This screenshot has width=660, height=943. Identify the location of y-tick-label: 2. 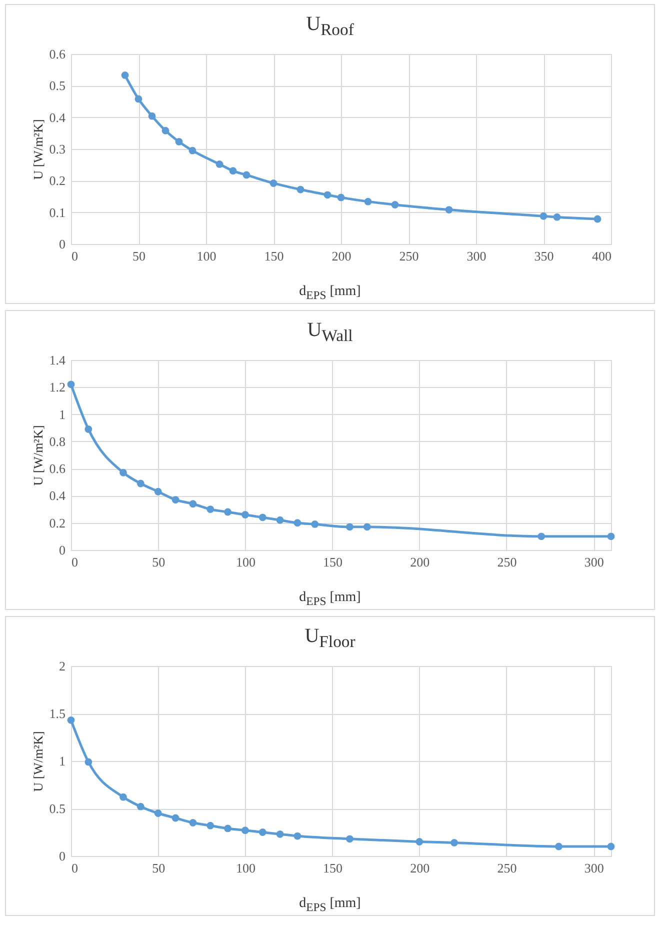
(62, 666).